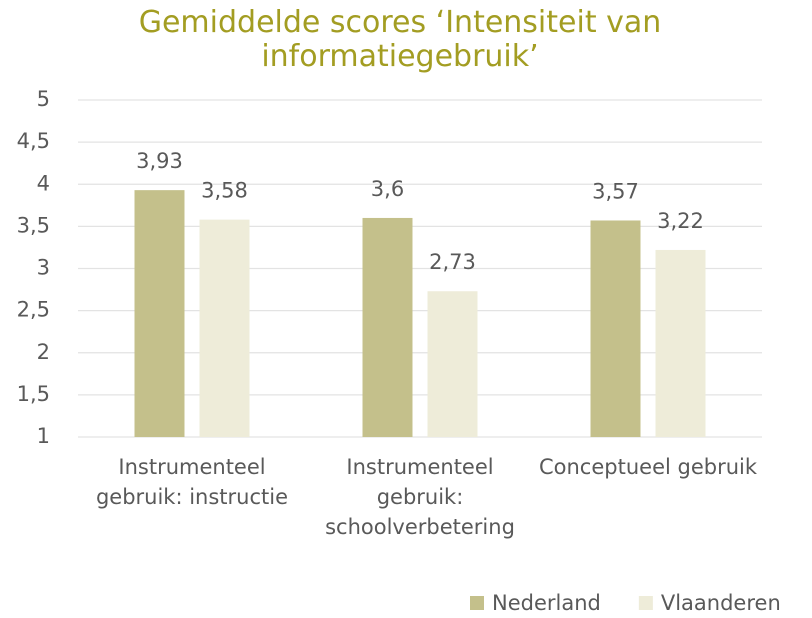 The width and height of the screenshot is (812, 618). I want to click on y-tick-label: 4,5, so click(33, 141).